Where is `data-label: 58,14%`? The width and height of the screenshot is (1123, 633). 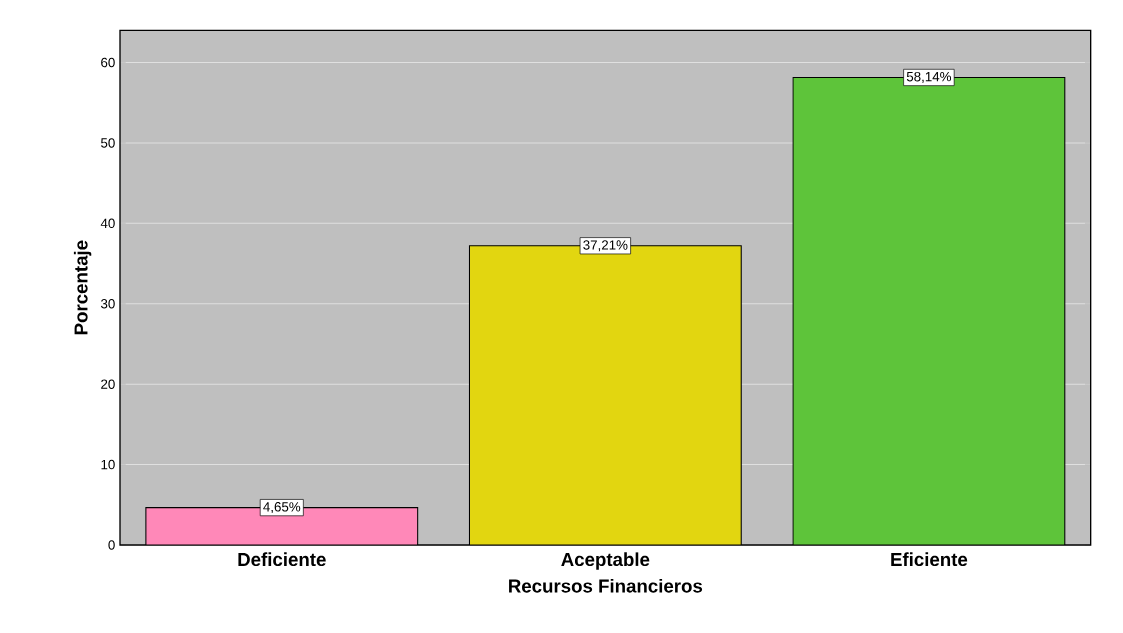
data-label: 58,14% is located at coordinates (929, 77).